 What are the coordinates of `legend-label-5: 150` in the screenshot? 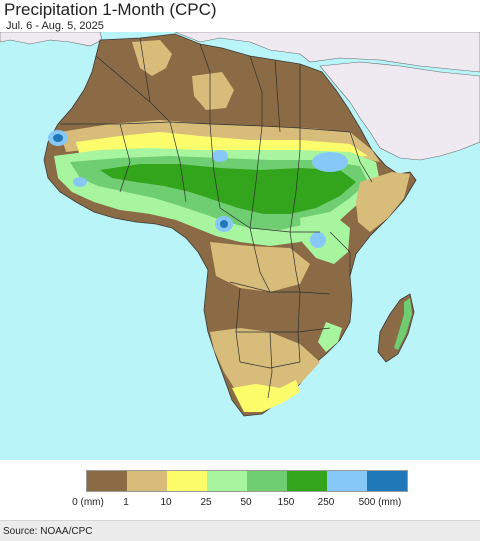 It's located at (286, 502).